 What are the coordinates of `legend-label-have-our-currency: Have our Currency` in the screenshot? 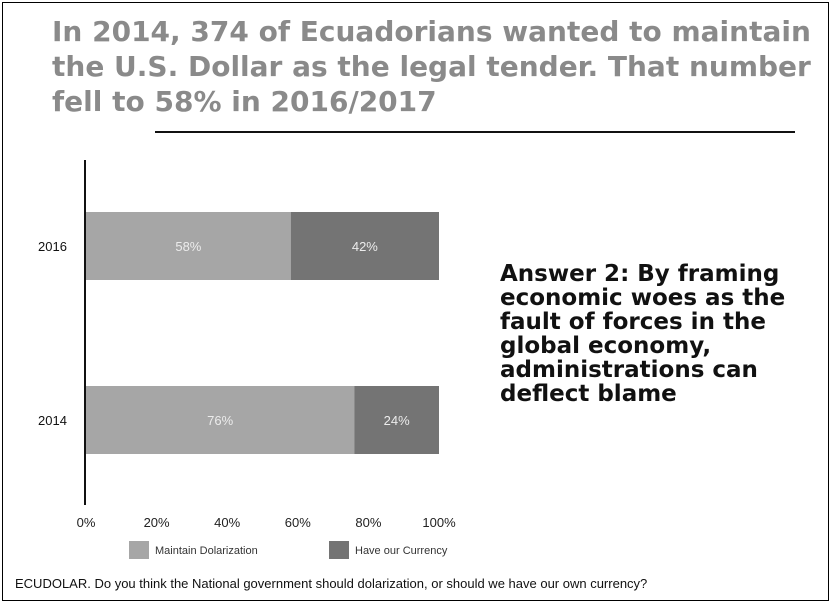 It's located at (401, 551).